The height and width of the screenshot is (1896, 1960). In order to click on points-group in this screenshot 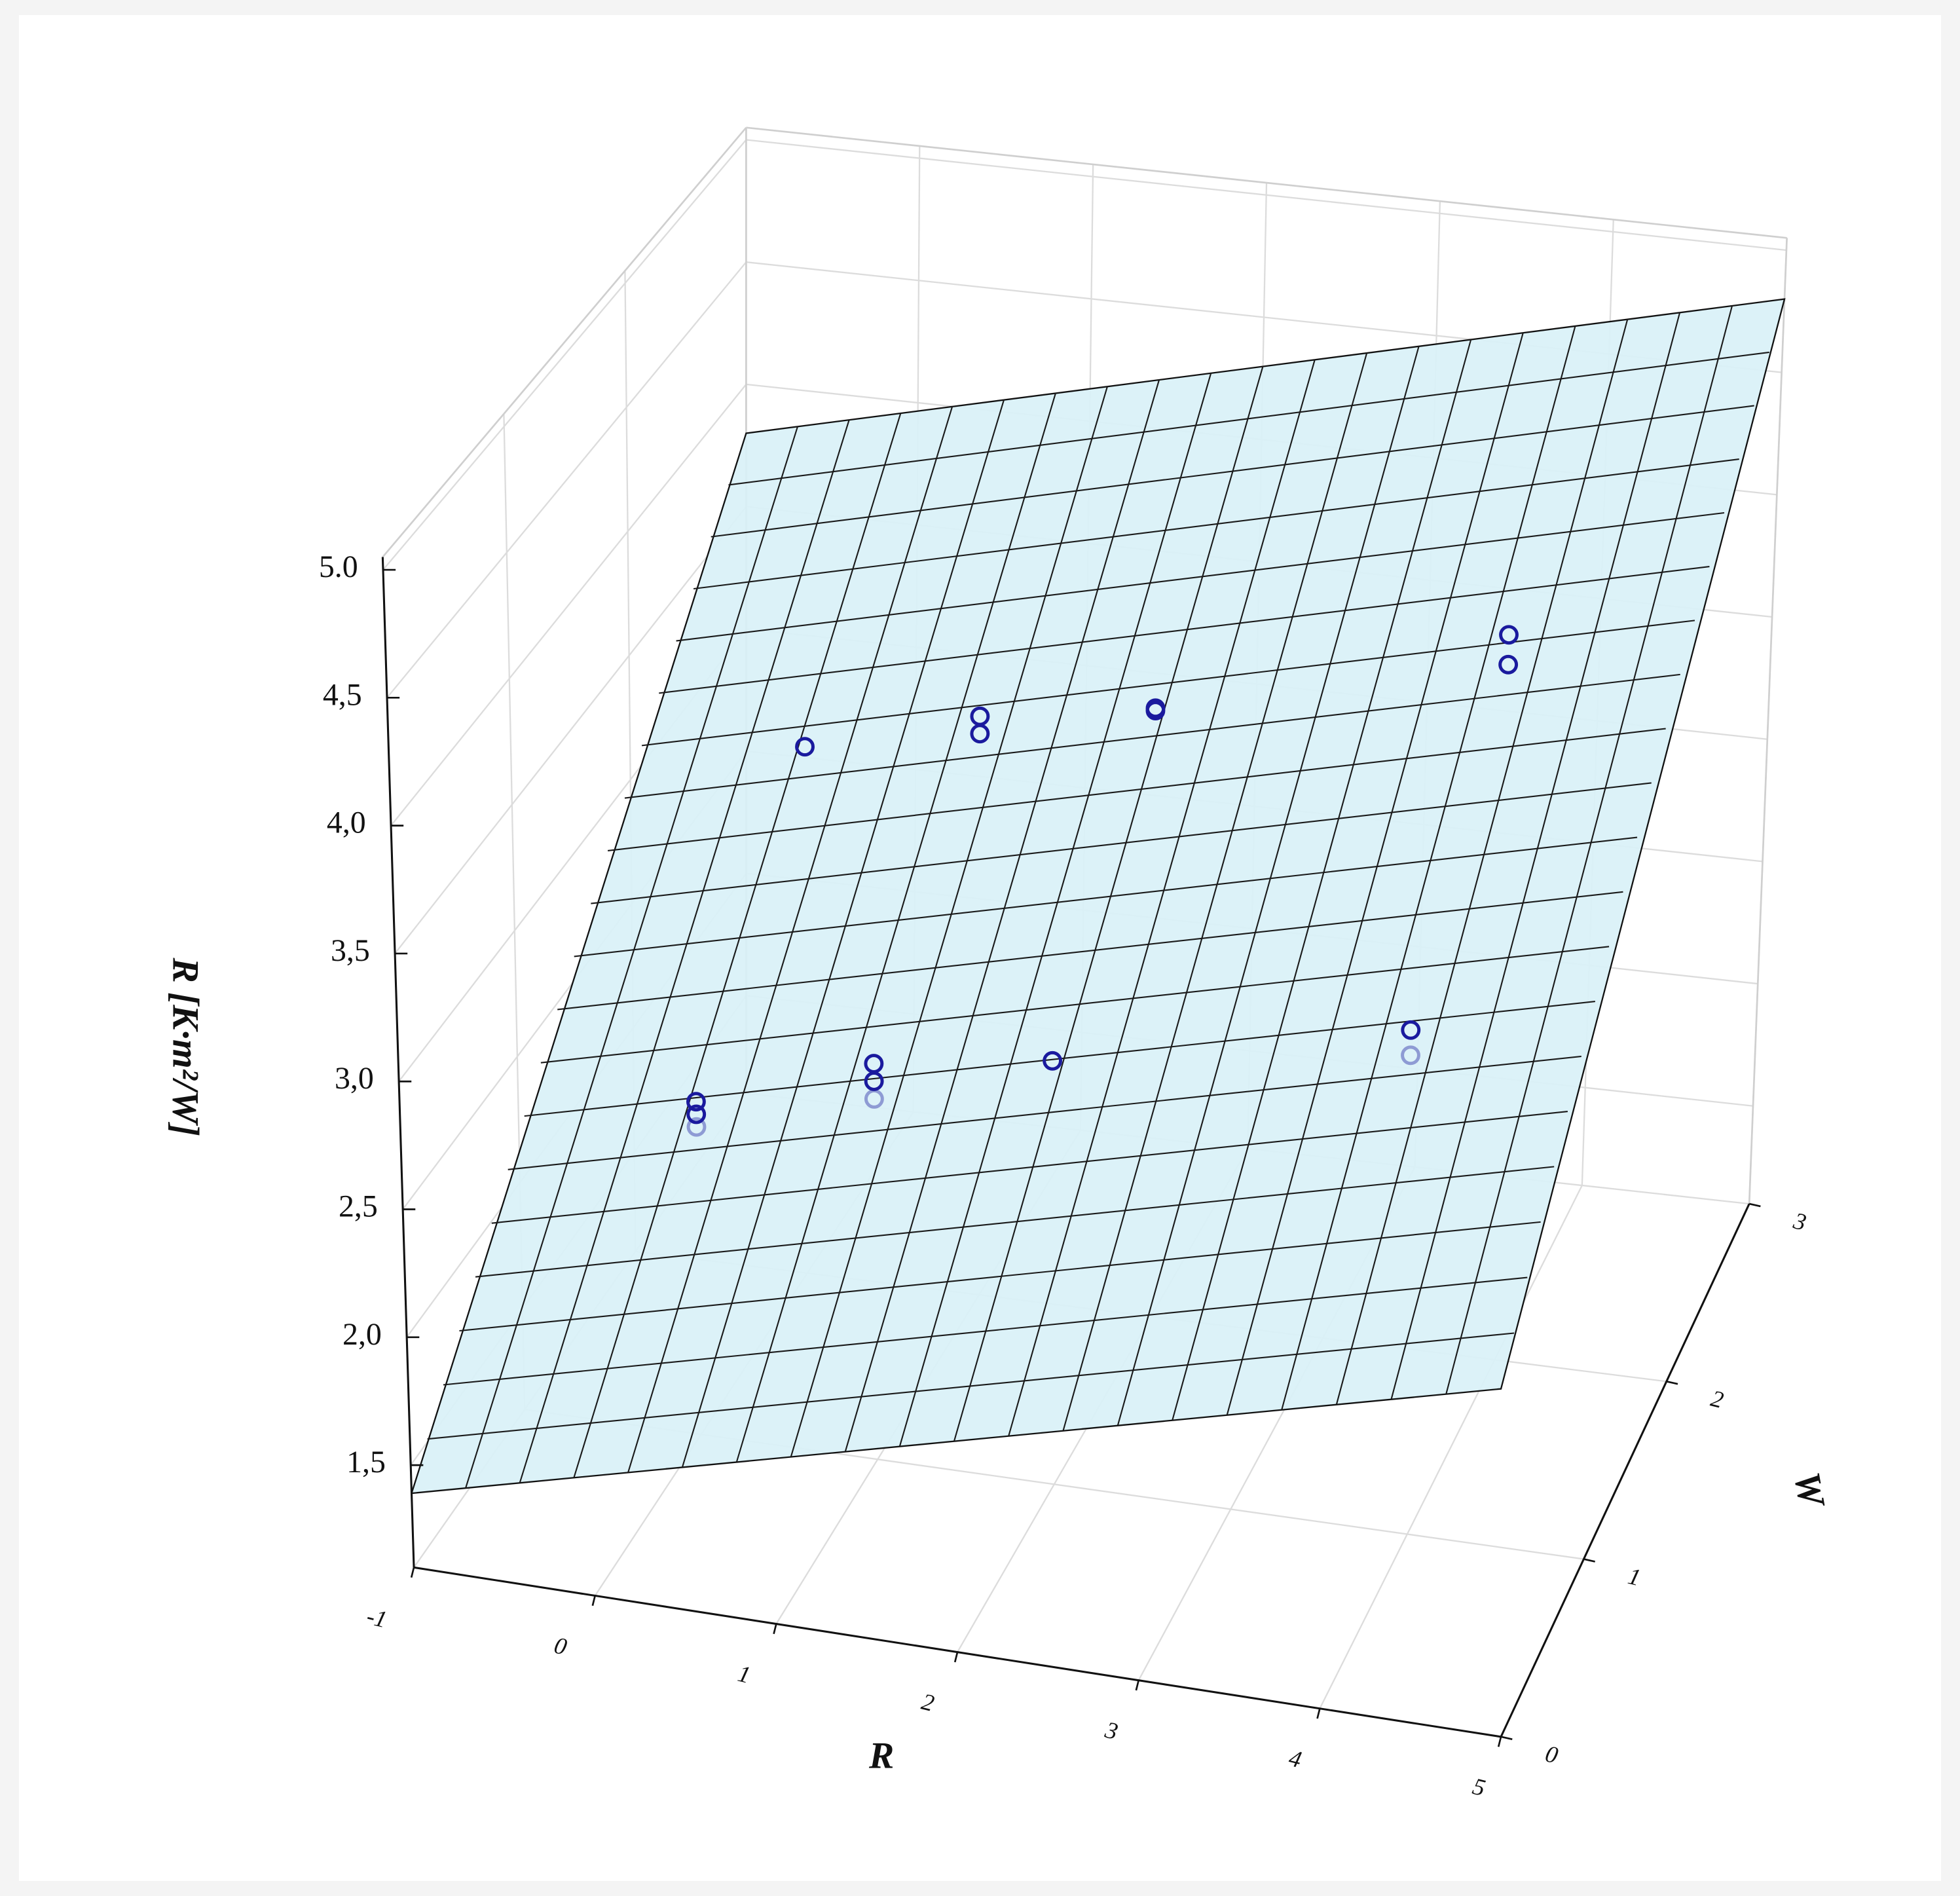, I will do `click(1102, 881)`.